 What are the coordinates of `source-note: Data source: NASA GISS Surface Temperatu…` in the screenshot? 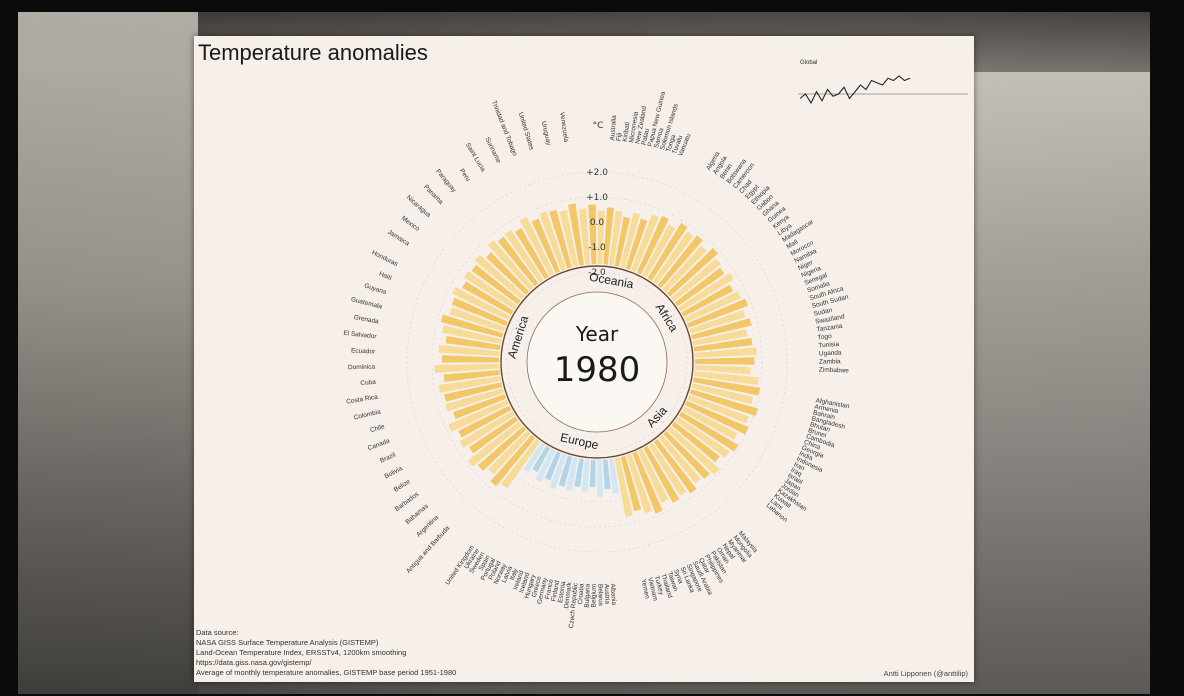 It's located at (376, 653).